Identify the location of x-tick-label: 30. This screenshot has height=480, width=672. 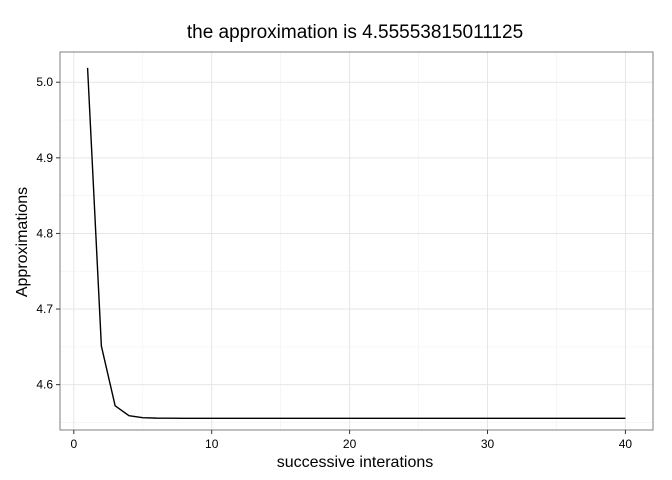
(488, 444).